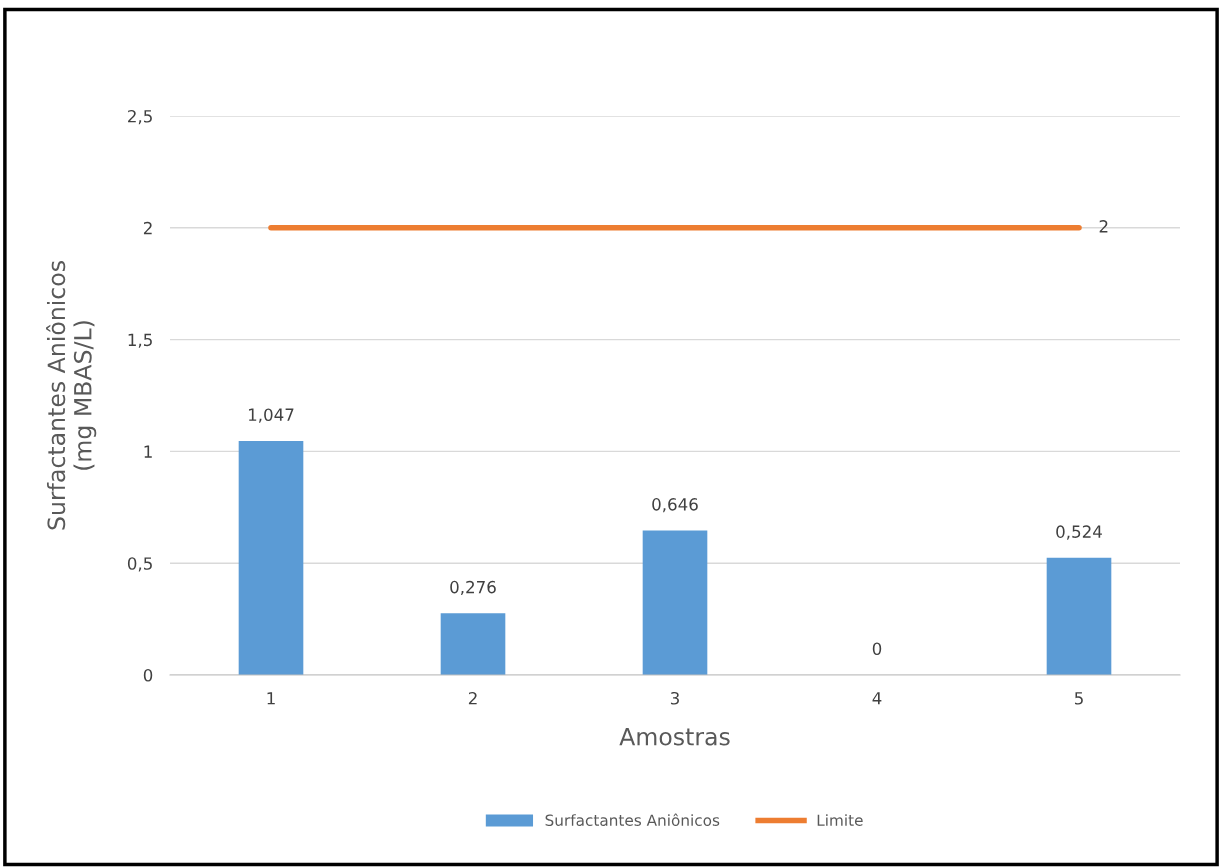  I want to click on x-axis-title: Amostras, so click(674, 736).